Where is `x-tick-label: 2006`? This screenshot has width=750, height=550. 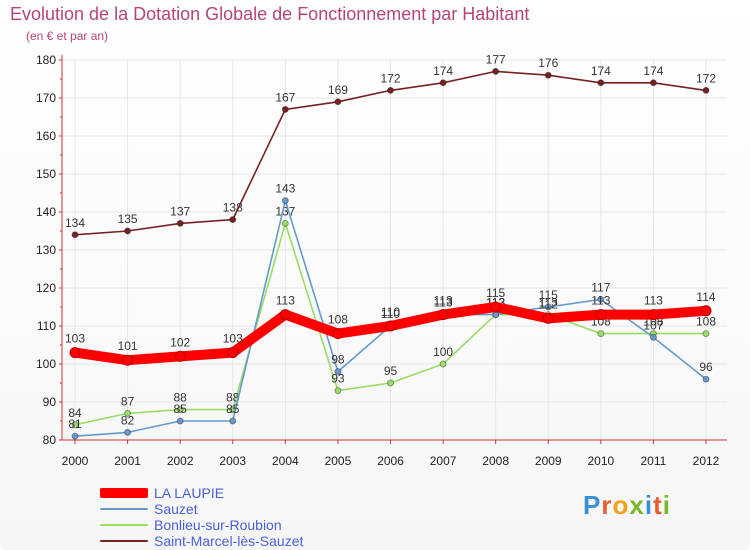
x-tick-label: 2006 is located at coordinates (390, 461).